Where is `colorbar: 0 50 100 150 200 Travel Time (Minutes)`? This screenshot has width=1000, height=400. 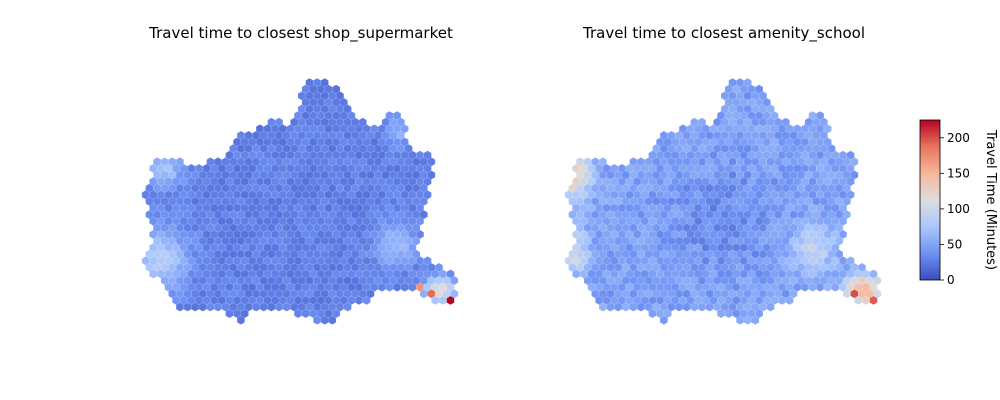 colorbar: 0 50 100 150 200 Travel Time (Minutes) is located at coordinates (958, 203).